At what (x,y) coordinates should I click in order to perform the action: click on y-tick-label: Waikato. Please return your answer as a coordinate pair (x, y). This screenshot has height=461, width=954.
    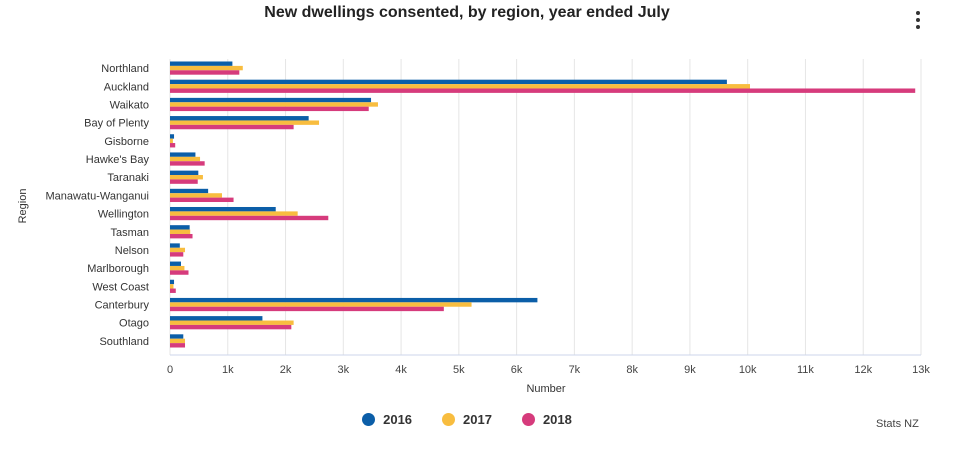
    Looking at the image, I should click on (129, 105).